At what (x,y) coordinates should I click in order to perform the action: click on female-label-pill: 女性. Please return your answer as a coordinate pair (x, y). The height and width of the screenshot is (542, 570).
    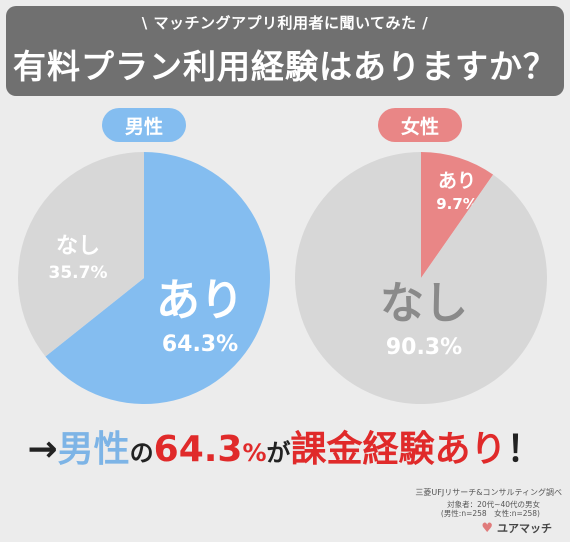
    Looking at the image, I should click on (420, 125).